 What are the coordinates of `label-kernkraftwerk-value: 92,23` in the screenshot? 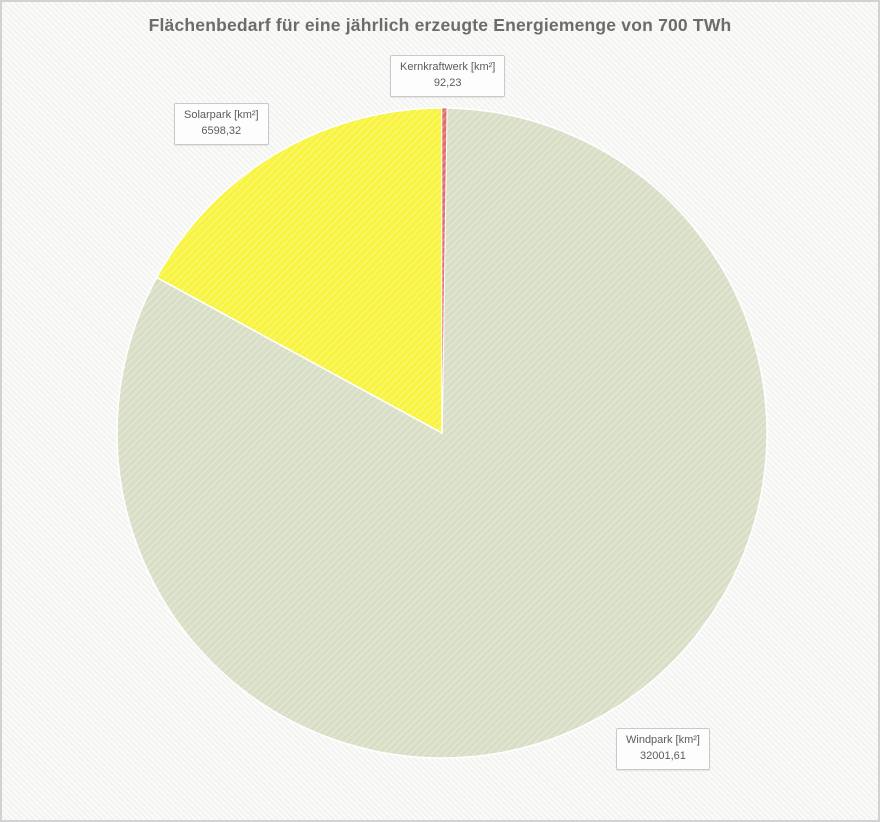 It's located at (447, 82).